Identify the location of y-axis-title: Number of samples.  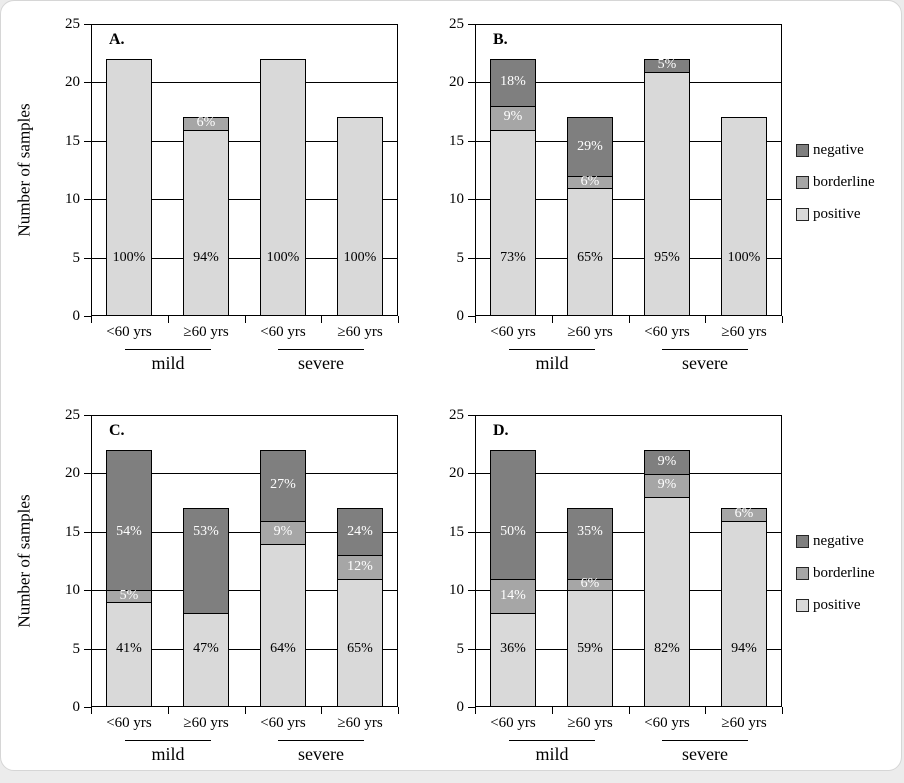
(25, 170).